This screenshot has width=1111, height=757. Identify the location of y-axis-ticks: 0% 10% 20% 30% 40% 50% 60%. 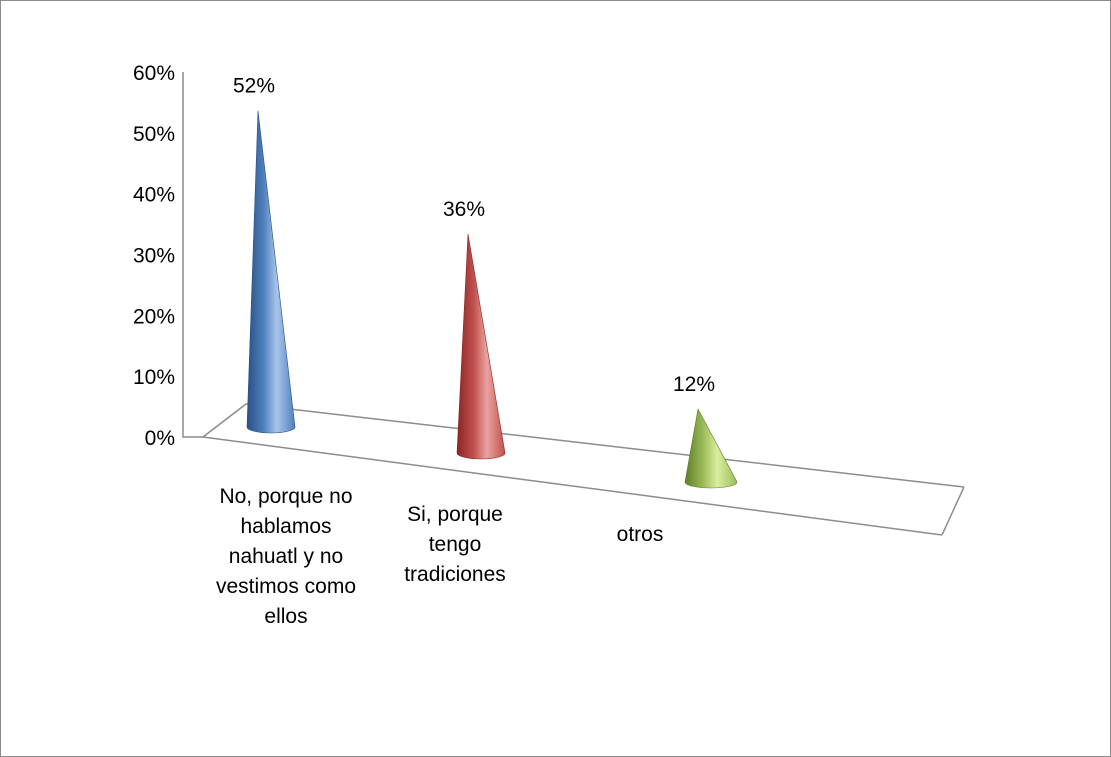
(154, 256).